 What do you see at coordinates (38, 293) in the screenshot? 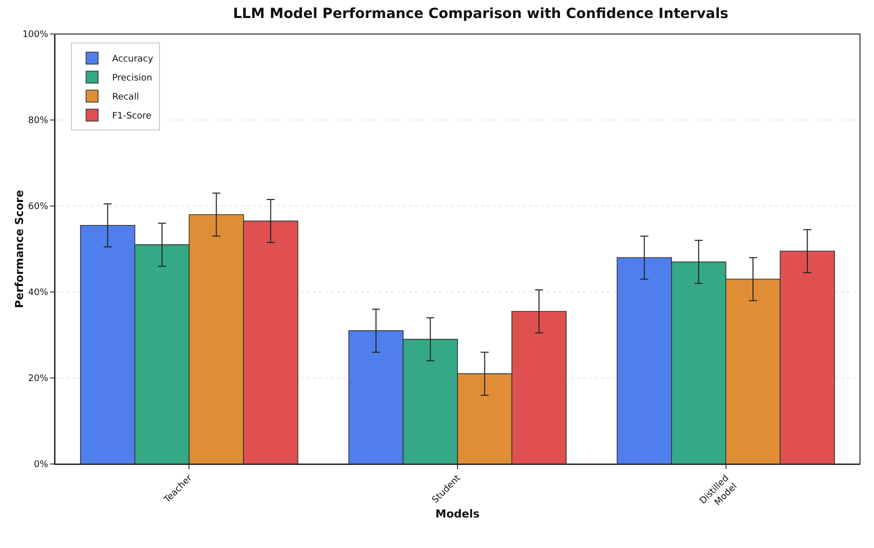
I see `y-tick-label: 40%` at bounding box center [38, 293].